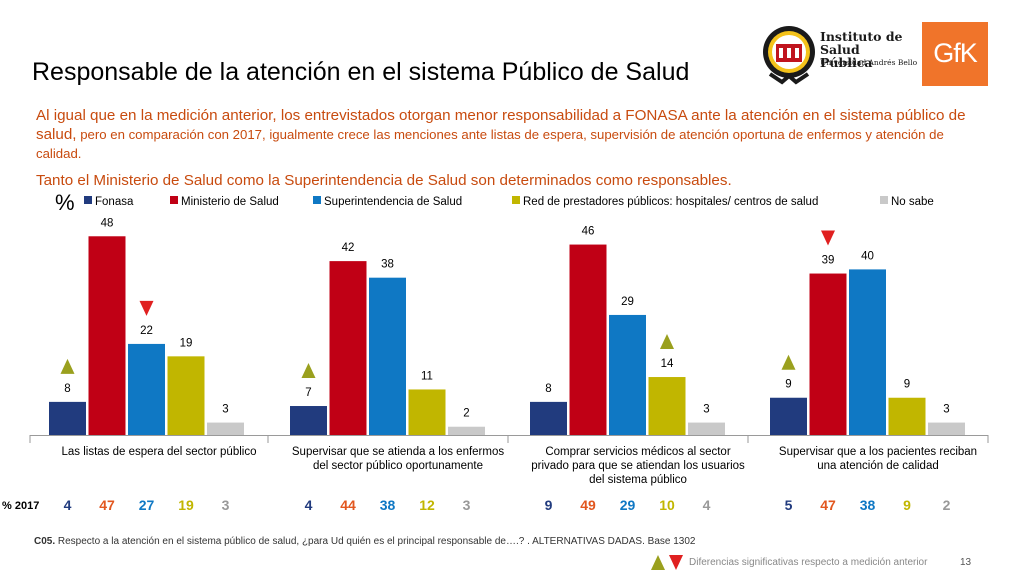 The image size is (1024, 577). I want to click on comparison-value: 2, so click(947, 505).